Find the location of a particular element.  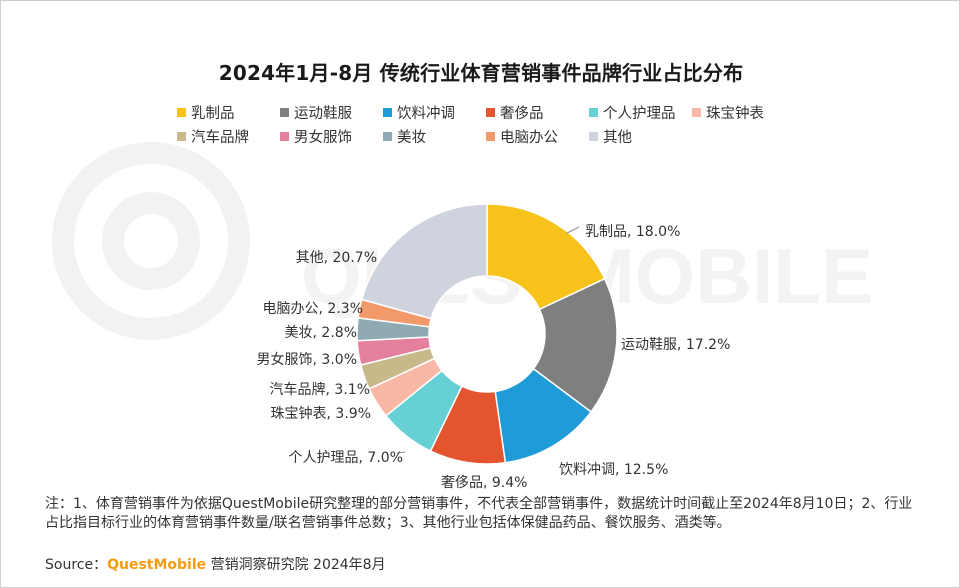

legend-row: 乳制品 运动鞋服 饮料冲调 奢侈品 个人护理品 珠宝钟表 is located at coordinates (487, 112).